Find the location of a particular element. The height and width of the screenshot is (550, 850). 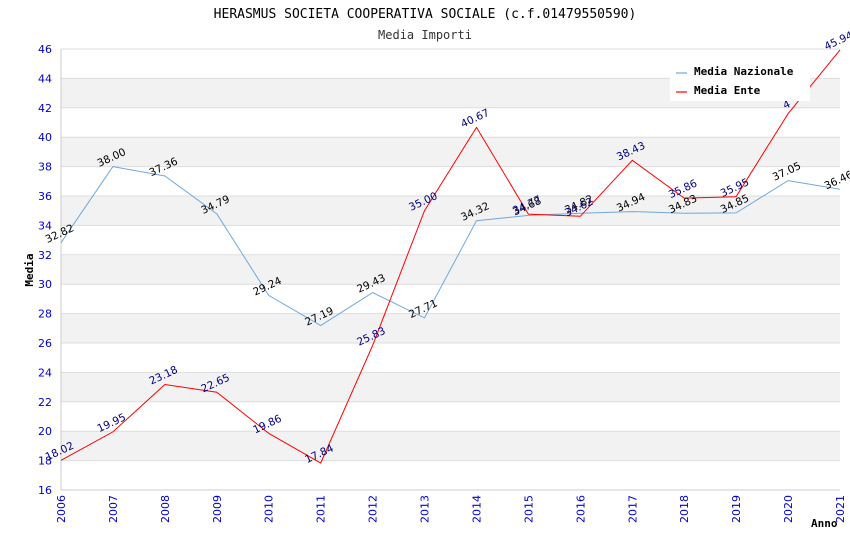

x-tick-label: 2008 is located at coordinates (165, 509).